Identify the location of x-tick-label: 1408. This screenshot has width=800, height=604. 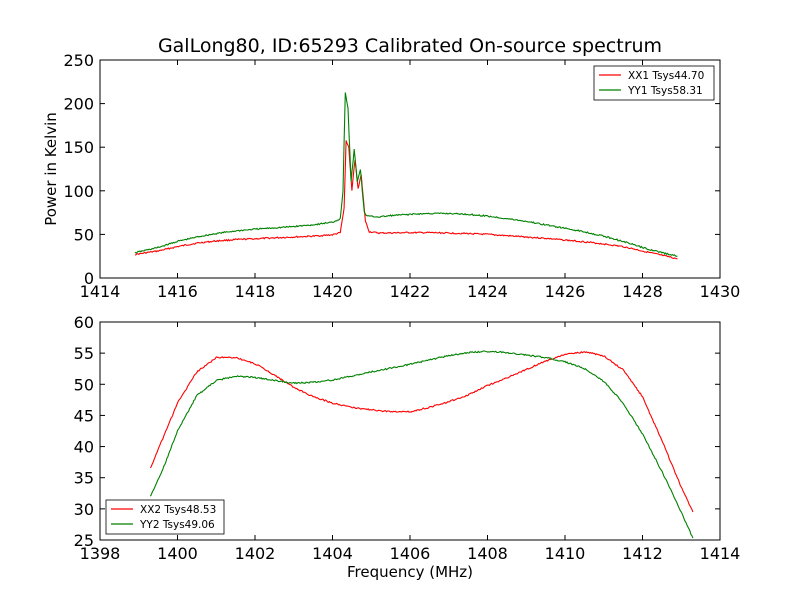
(487, 553).